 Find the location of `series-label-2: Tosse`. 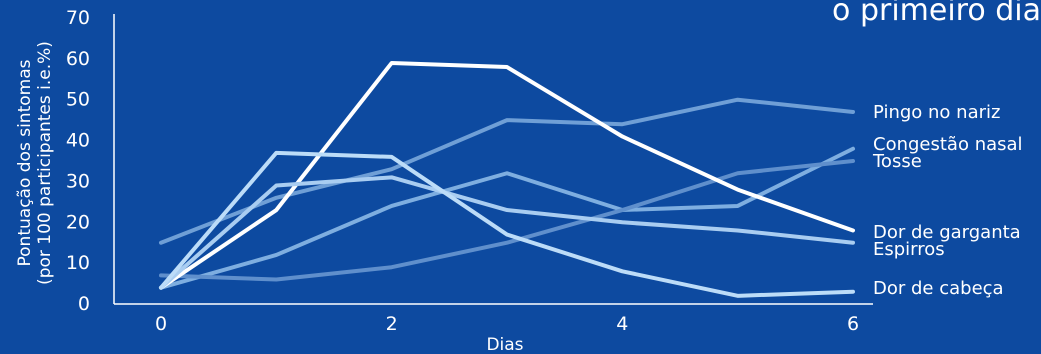

series-label-2: Tosse is located at coordinates (897, 161).